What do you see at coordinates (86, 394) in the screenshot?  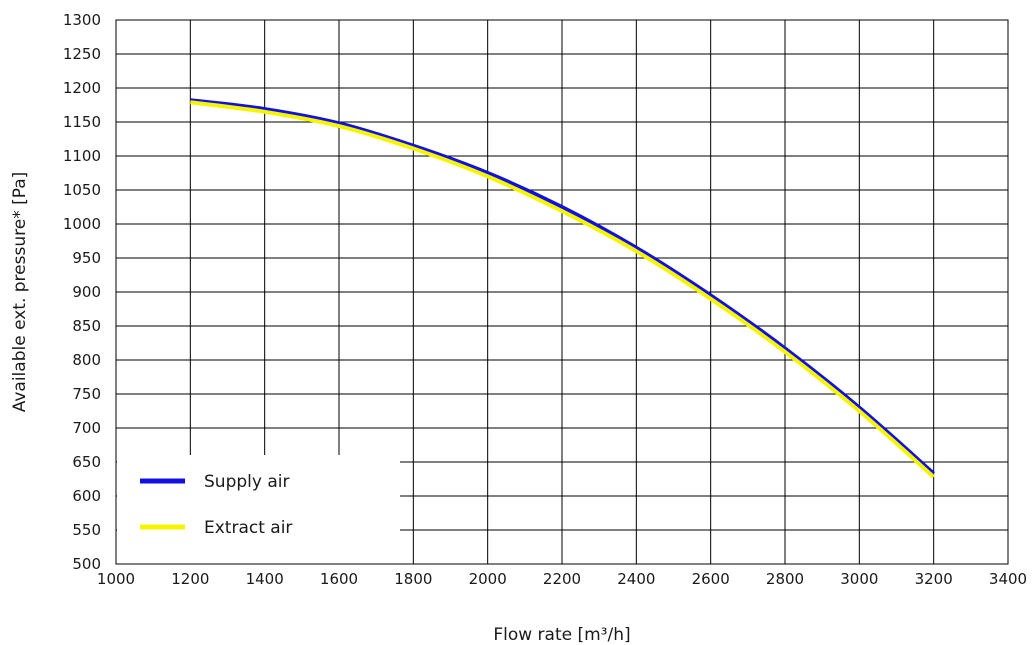 I see `y-tick-label: 750` at bounding box center [86, 394].